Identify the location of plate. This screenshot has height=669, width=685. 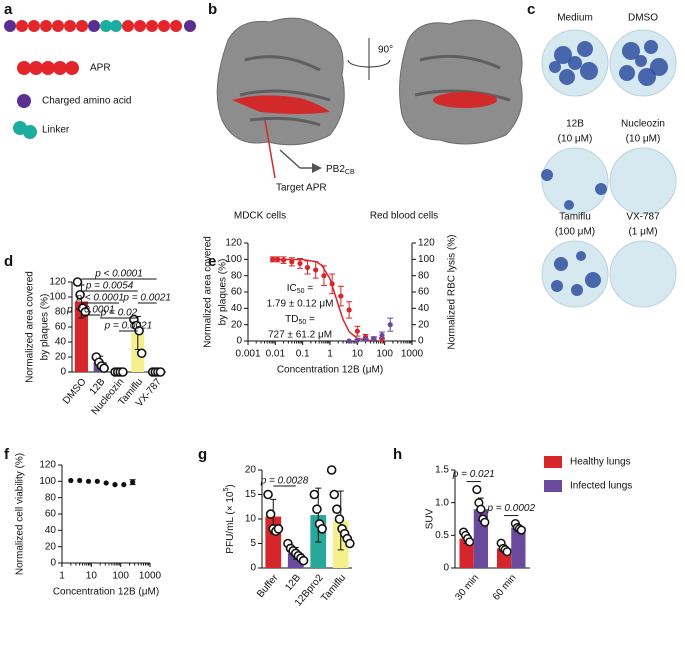
(643, 181).